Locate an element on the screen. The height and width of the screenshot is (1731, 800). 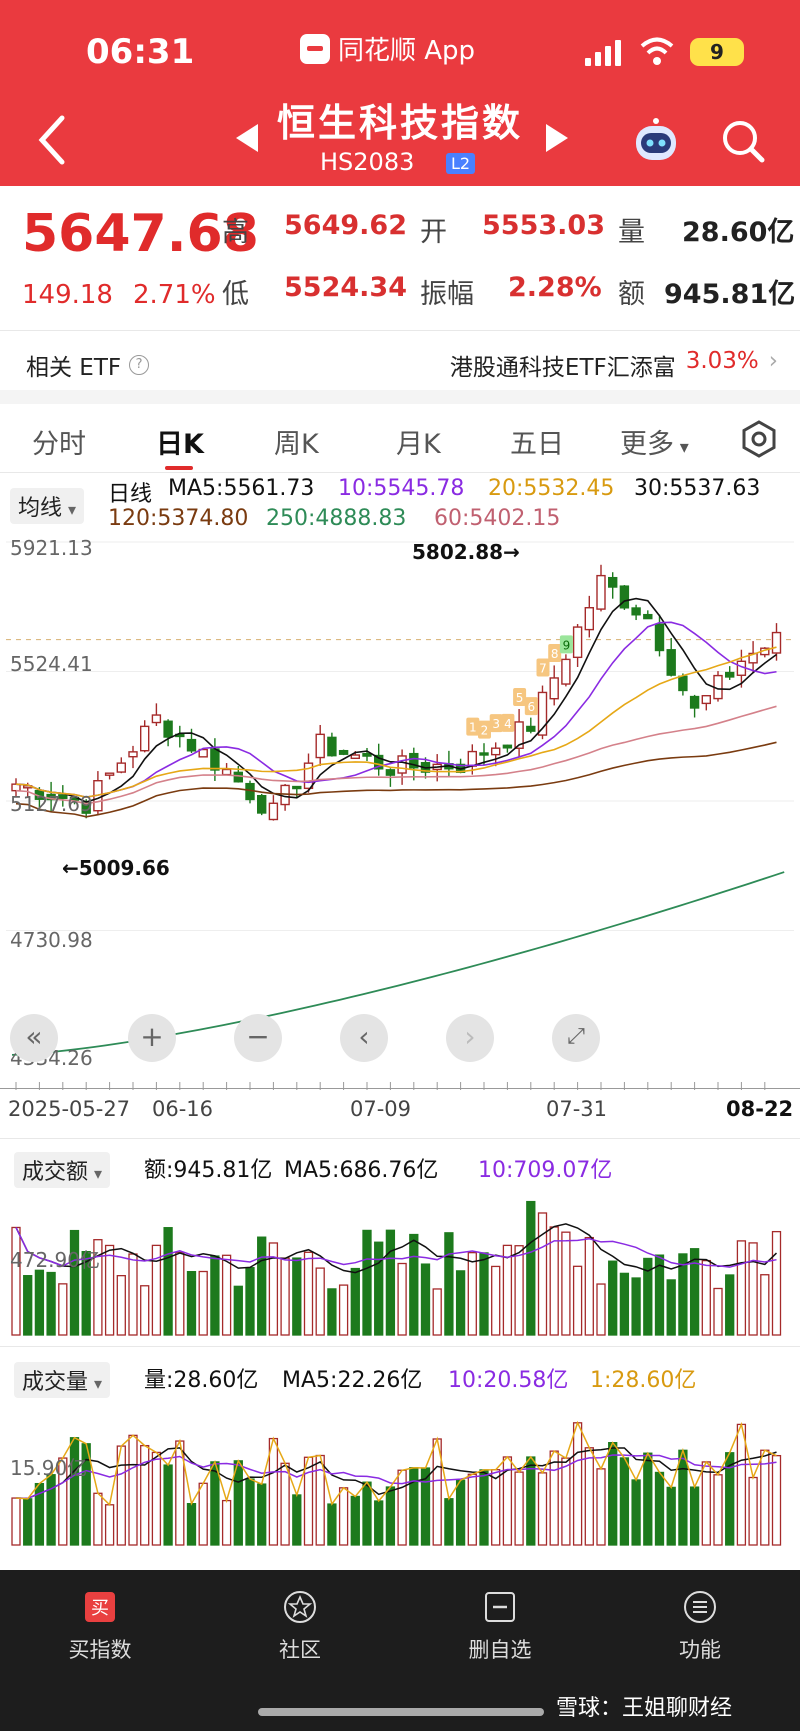
buy-icon: 买 is located at coordinates (100, 1607).